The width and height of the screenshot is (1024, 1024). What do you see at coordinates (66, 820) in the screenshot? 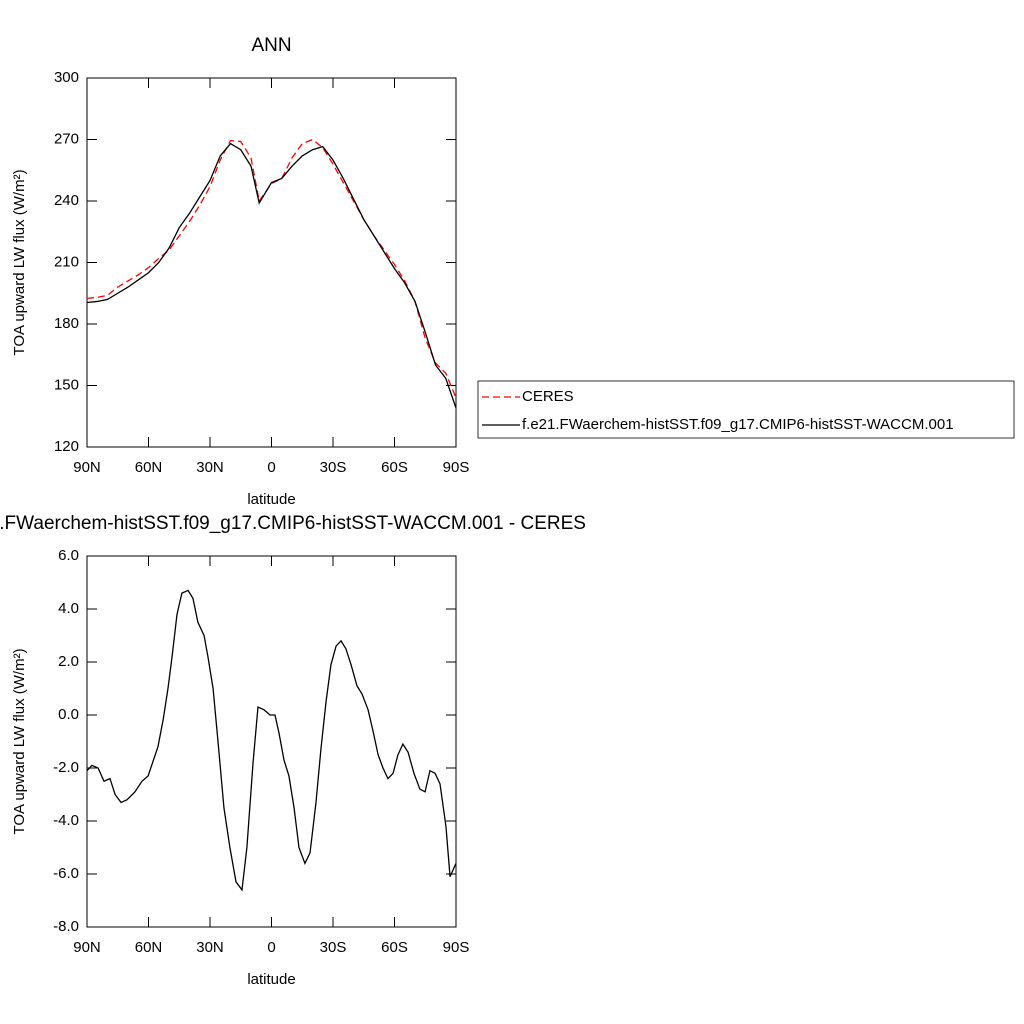
I see `y-tick-label: -4.0` at bounding box center [66, 820].